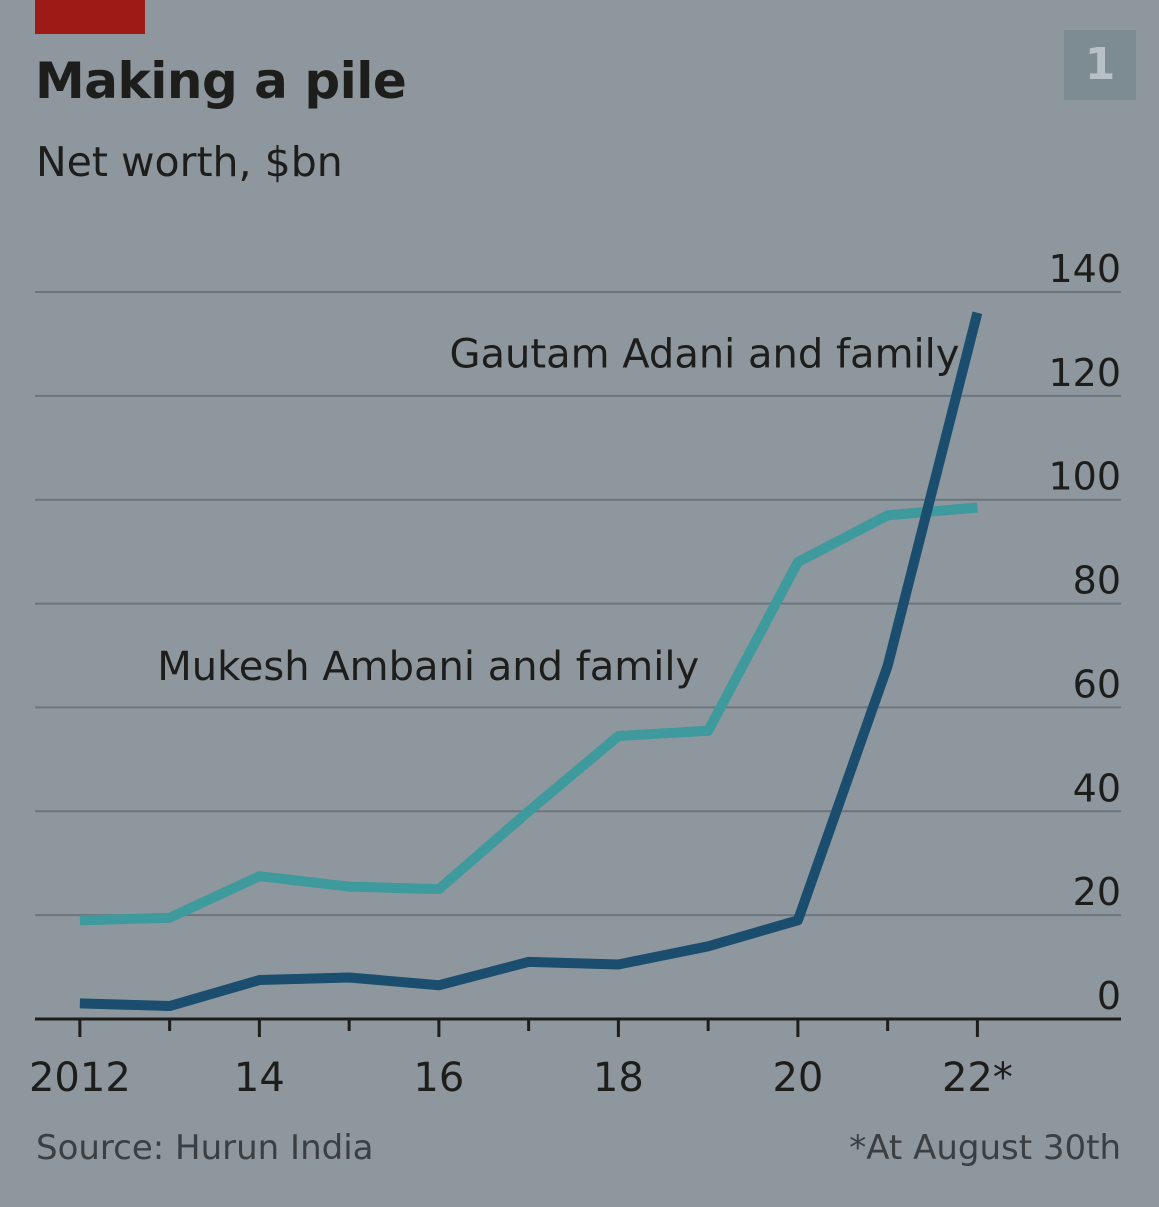 This screenshot has width=1159, height=1207. What do you see at coordinates (428, 667) in the screenshot?
I see `annotation-ambani: Mukesh Ambani and family` at bounding box center [428, 667].